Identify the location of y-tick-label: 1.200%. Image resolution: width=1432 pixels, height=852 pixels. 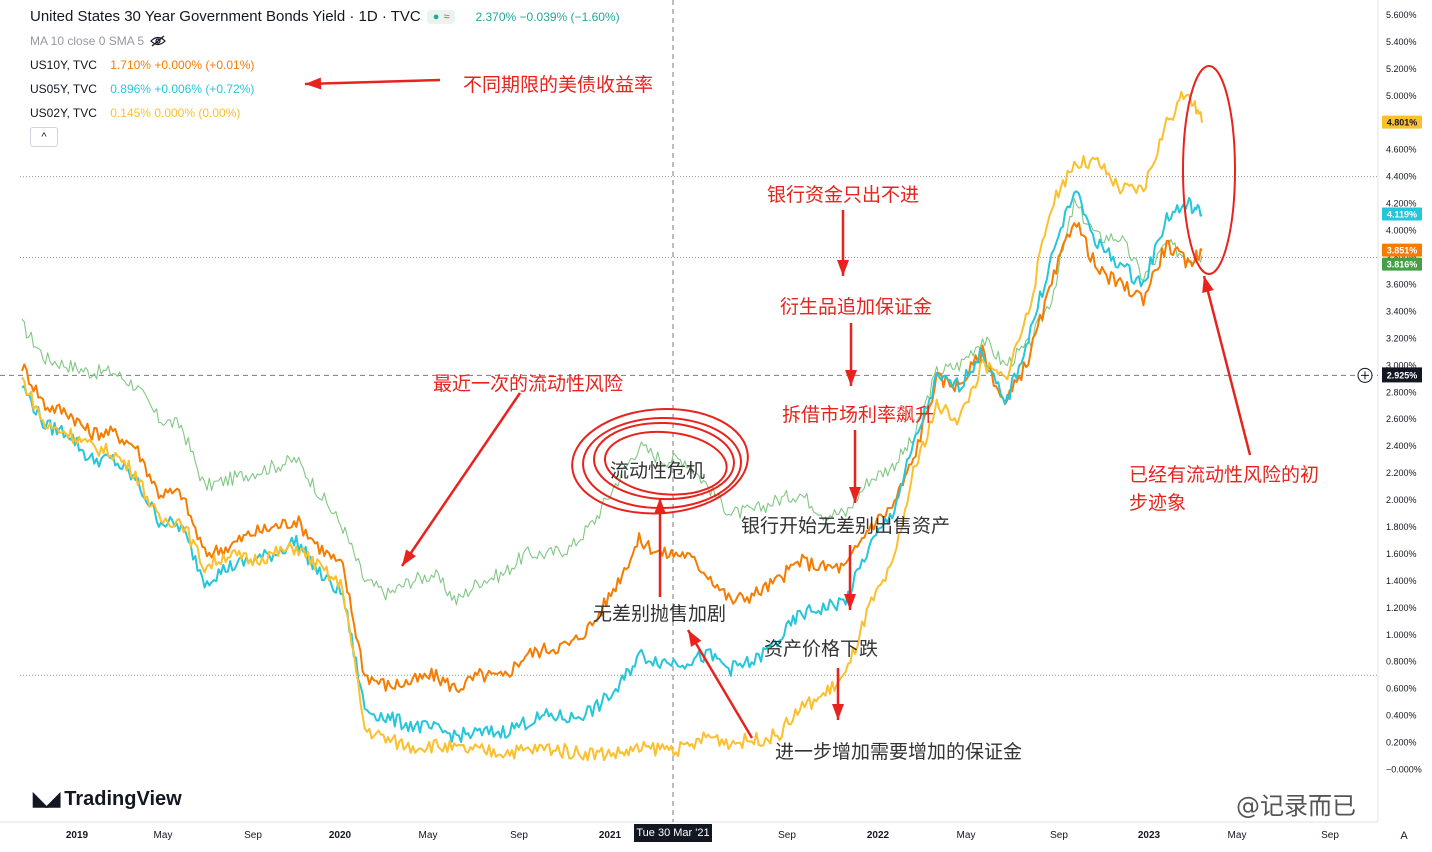
(1401, 608).